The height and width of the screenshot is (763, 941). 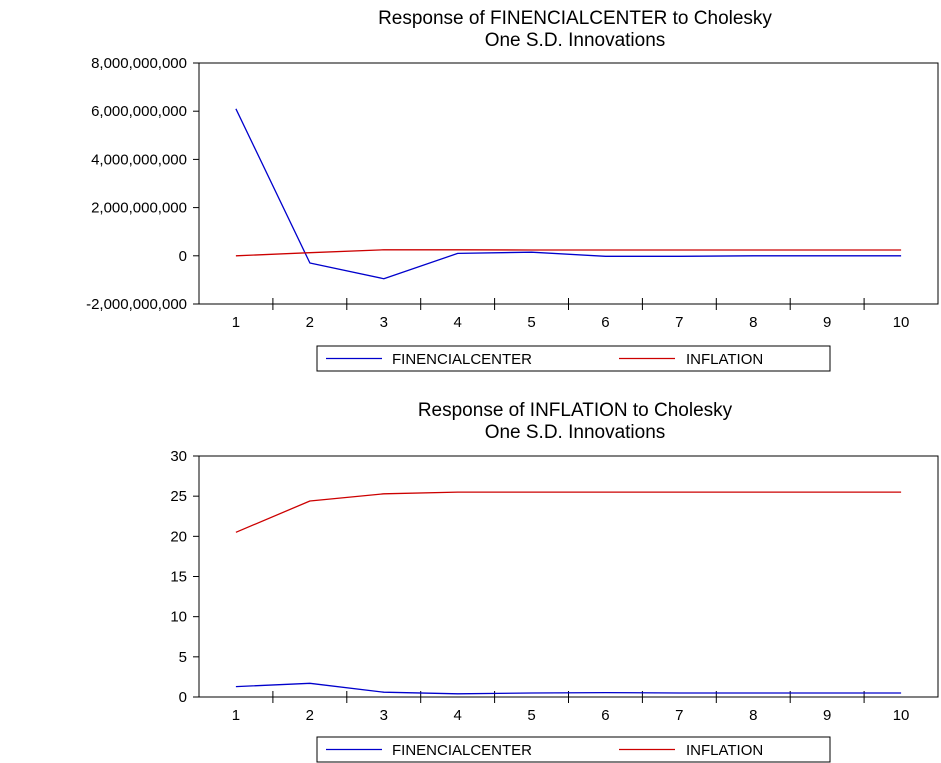 What do you see at coordinates (183, 657) in the screenshot?
I see `y-tick-label: 5` at bounding box center [183, 657].